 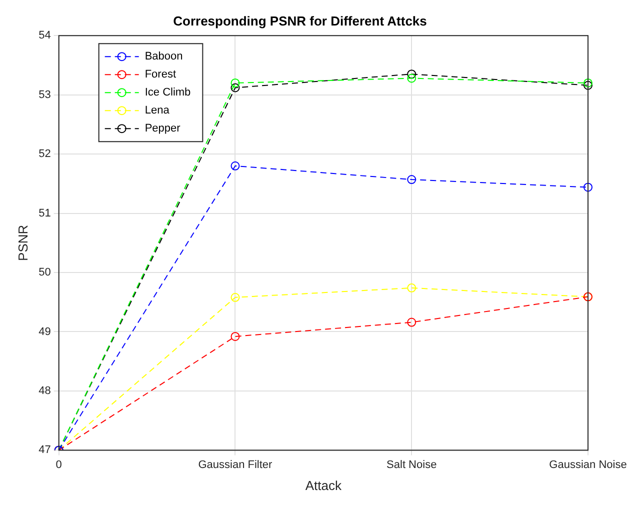 What do you see at coordinates (588, 464) in the screenshot?
I see `x-tick-label: Gaussian Noise` at bounding box center [588, 464].